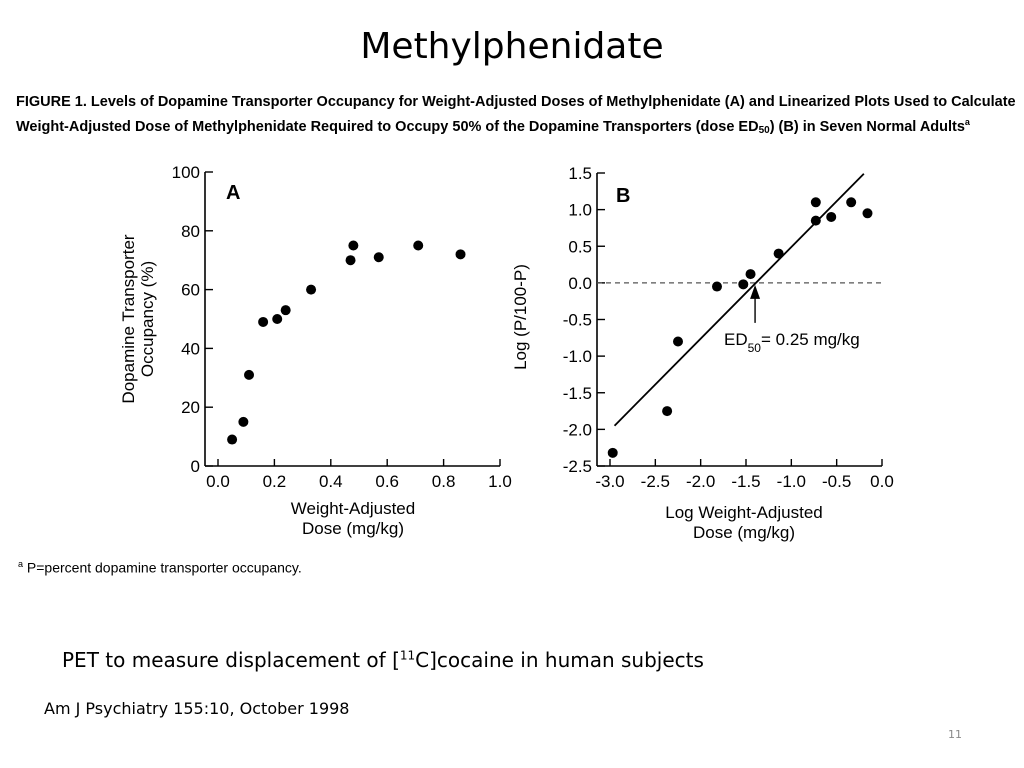 This screenshot has width=1024, height=768. I want to click on panel-a-y-ticks: 0 20 40 60 80 100, so click(192, 319).